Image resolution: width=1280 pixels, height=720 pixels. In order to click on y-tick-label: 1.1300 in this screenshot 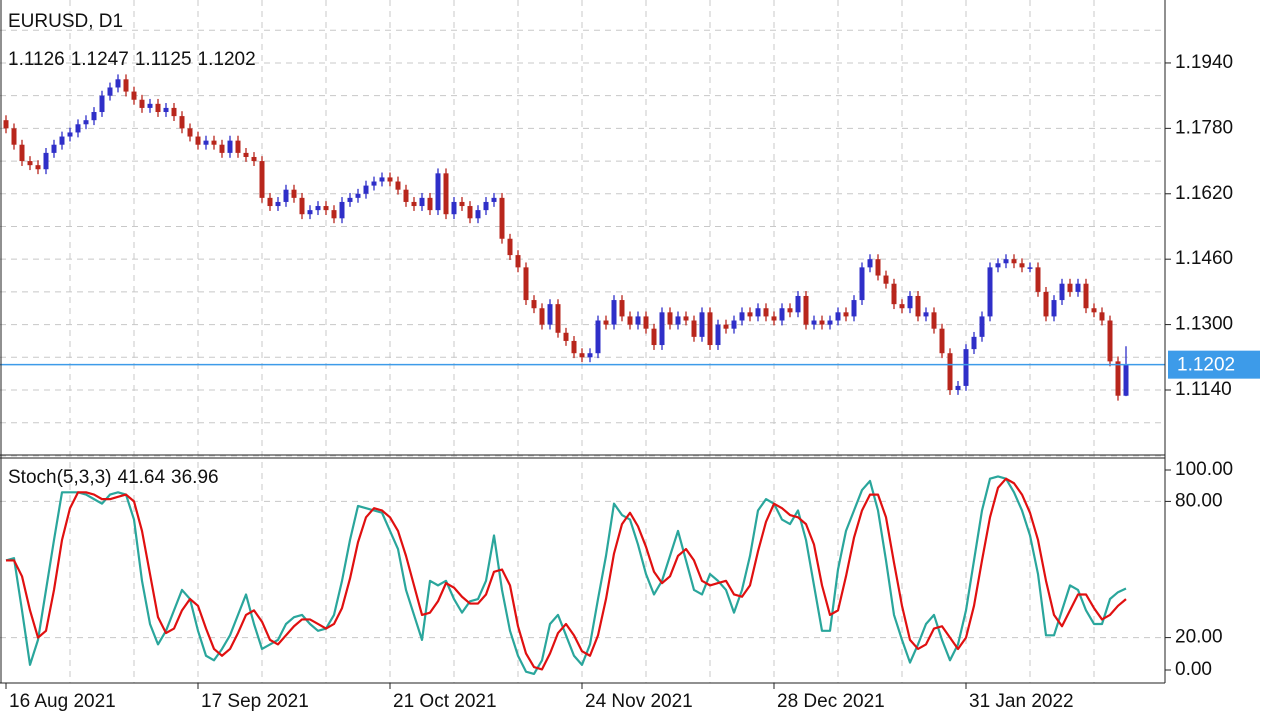, I will do `click(1204, 324)`.